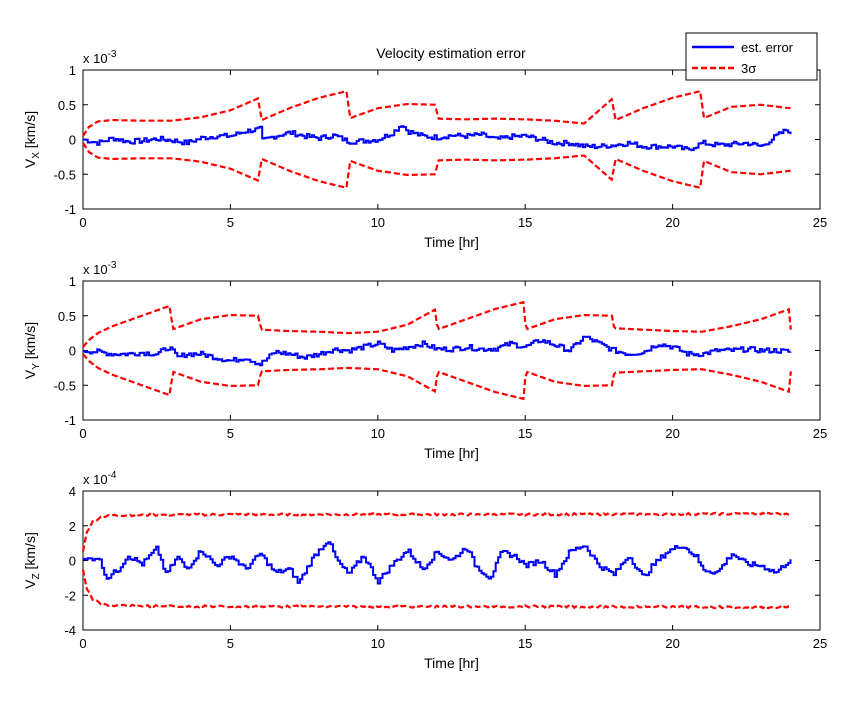 The image size is (859, 704). What do you see at coordinates (36, 576) in the screenshot?
I see `y-label-subscript: Z` at bounding box center [36, 576].